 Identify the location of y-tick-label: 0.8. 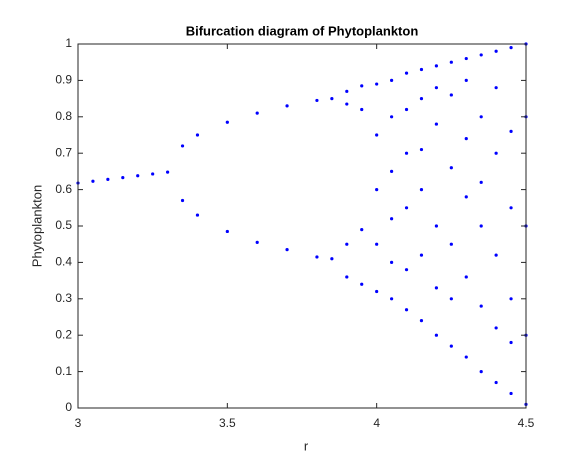
(63, 116).